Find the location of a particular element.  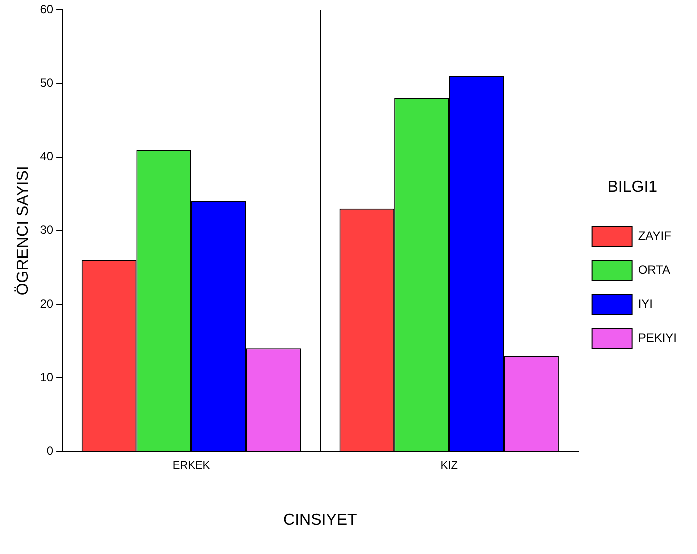

x-axis-title: CINSIYET is located at coordinates (321, 520).